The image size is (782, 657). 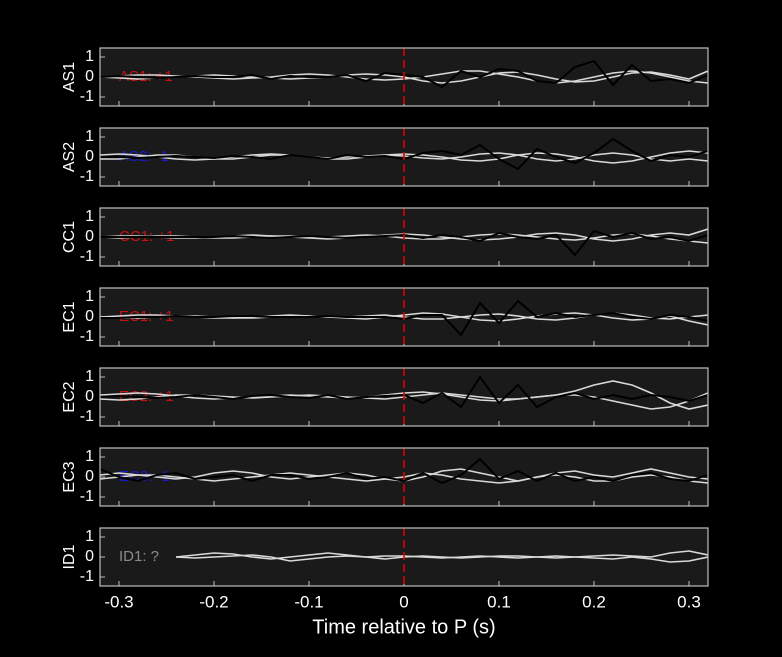 What do you see at coordinates (69, 77) in the screenshot?
I see `y-axis-label: AS1` at bounding box center [69, 77].